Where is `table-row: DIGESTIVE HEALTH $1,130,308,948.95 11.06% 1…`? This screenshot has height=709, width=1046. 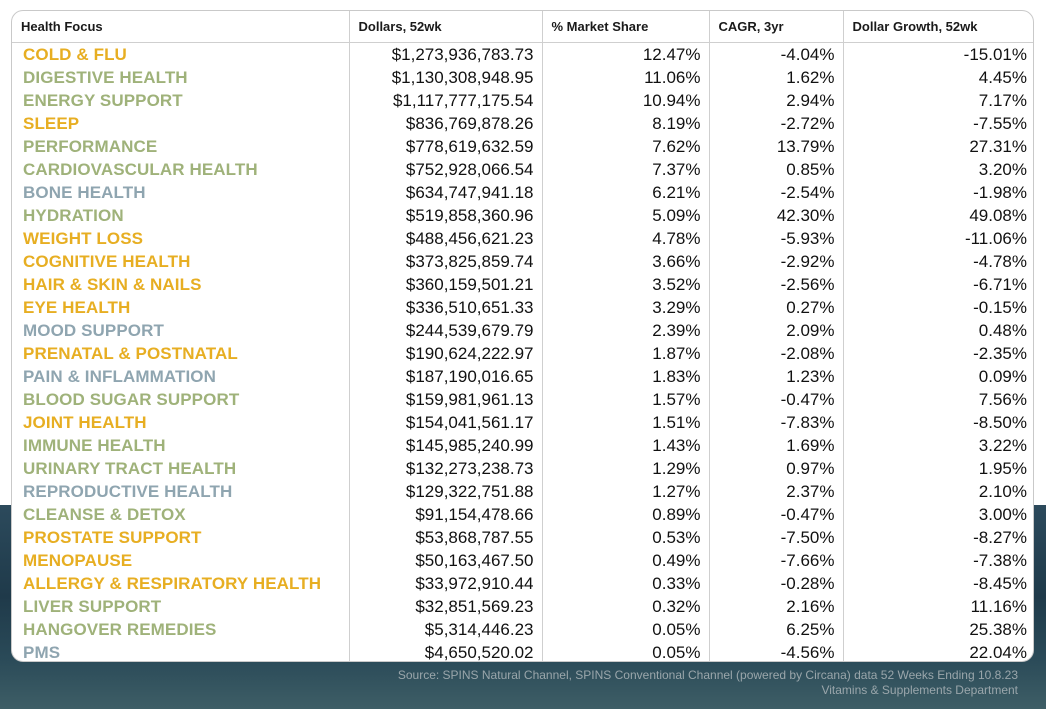 table-row: DIGESTIVE HEALTH $1,130,308,948.95 11.06% 1… is located at coordinates (522, 77).